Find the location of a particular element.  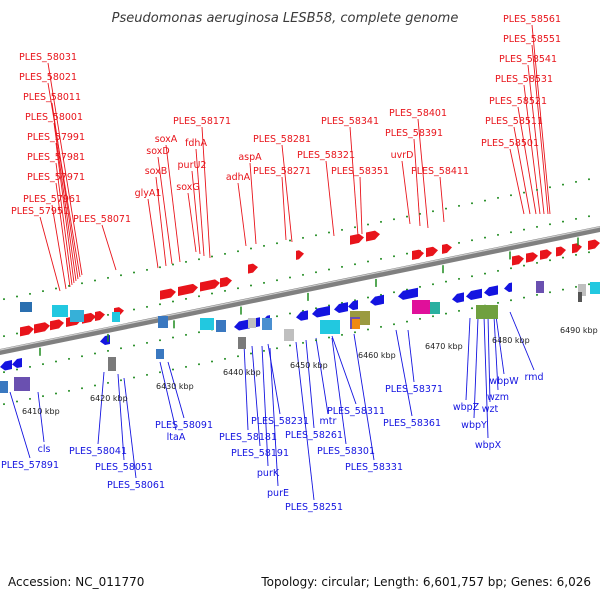

reverse-gene-label: PLES_58311 is located at coordinates (356, 411).